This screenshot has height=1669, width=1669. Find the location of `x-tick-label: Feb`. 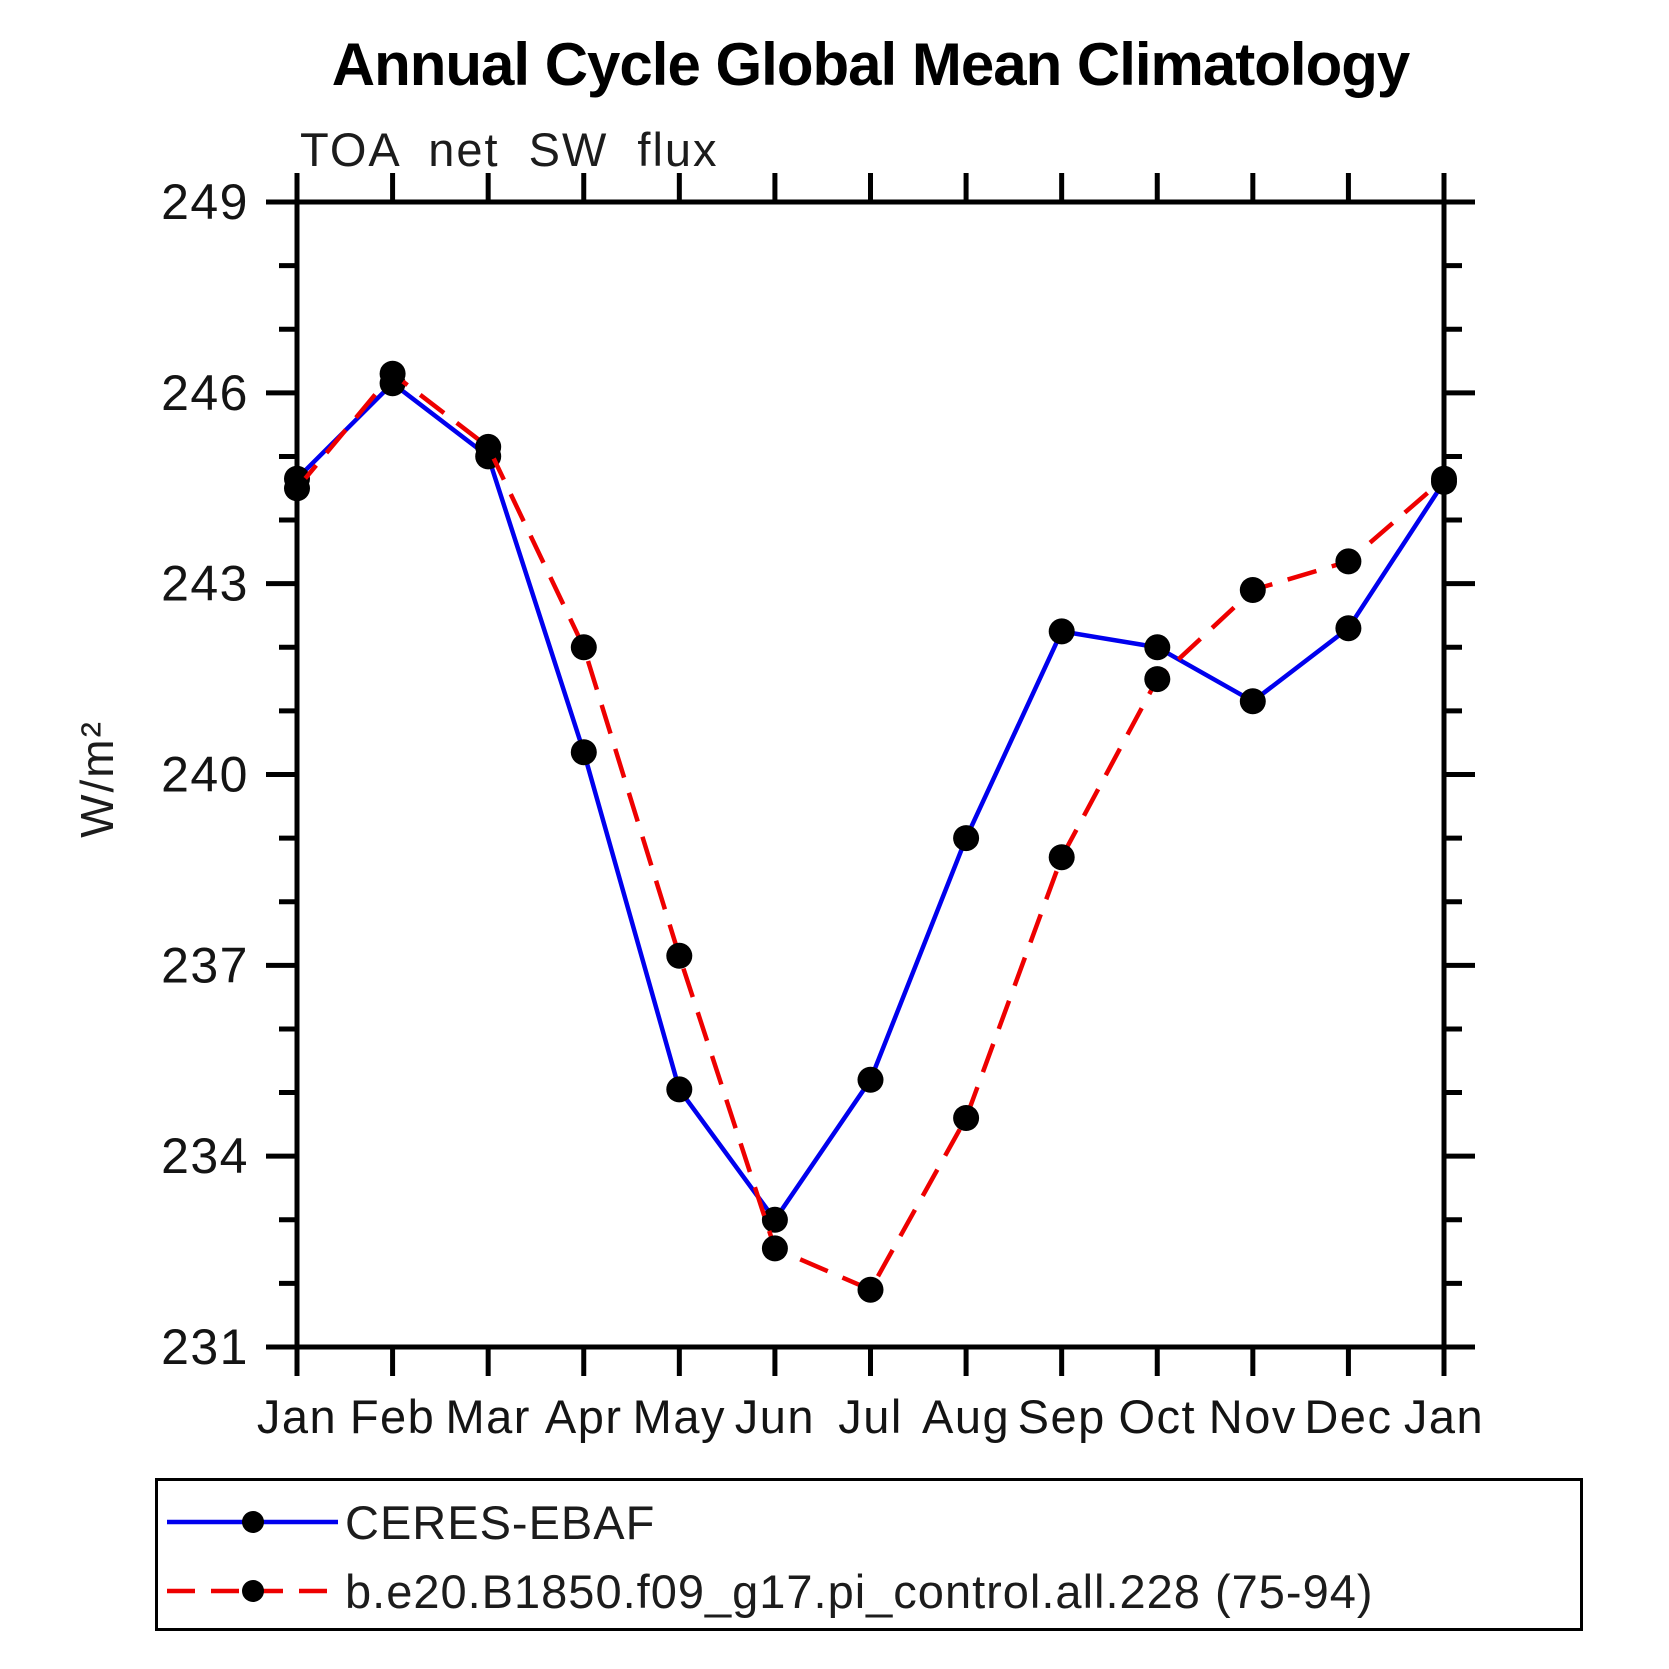

x-tick-label: Feb is located at coordinates (393, 1416).